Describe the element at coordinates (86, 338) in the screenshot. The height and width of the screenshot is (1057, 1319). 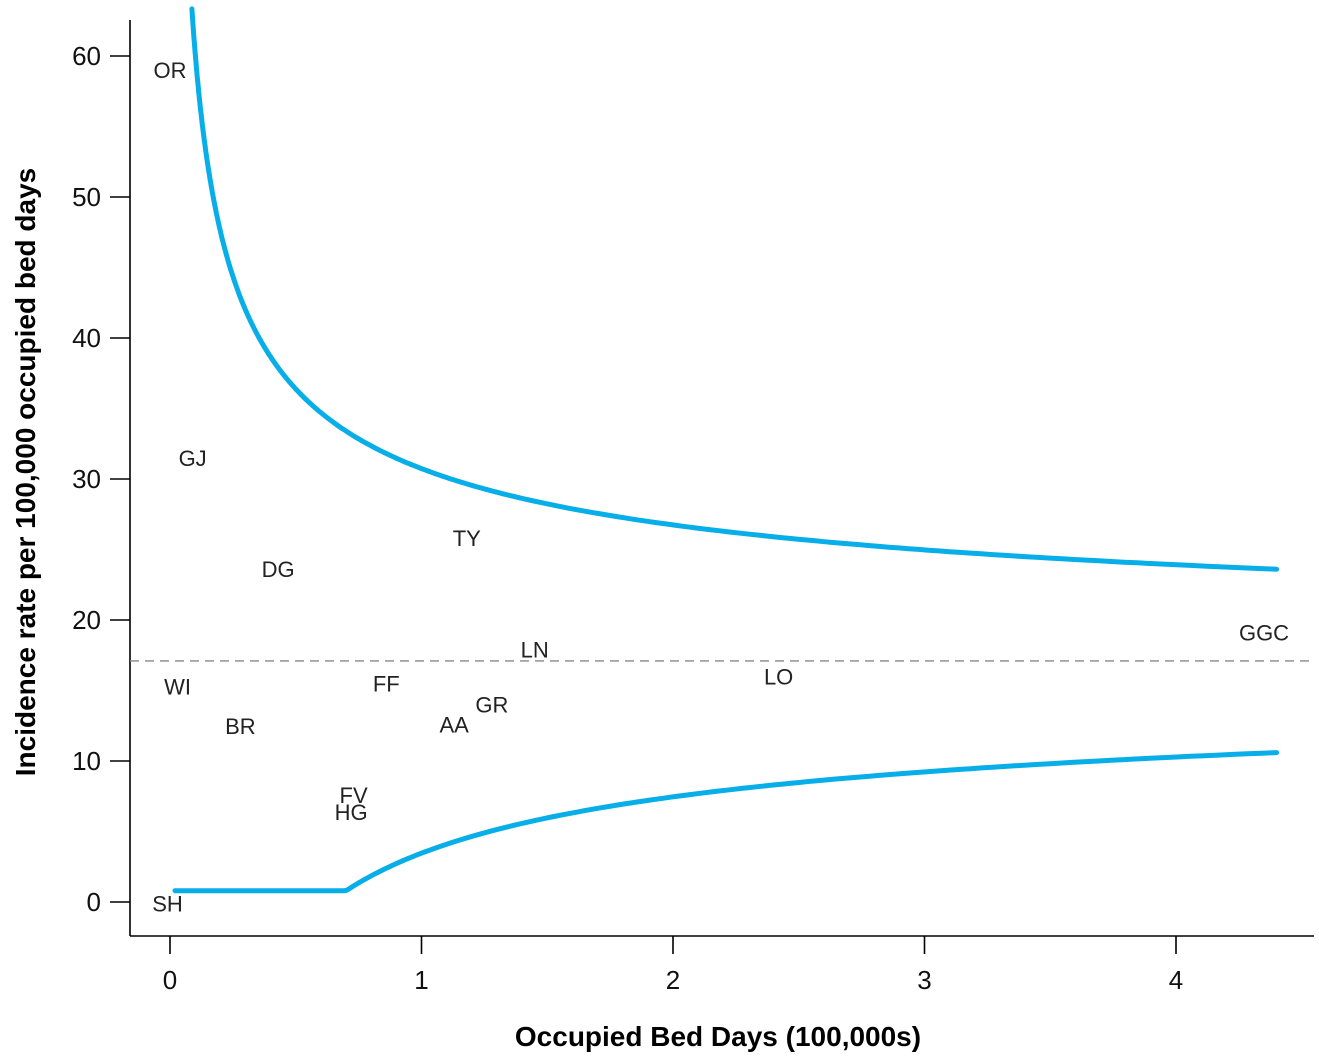
I see `y-tick-label: 40` at that location.